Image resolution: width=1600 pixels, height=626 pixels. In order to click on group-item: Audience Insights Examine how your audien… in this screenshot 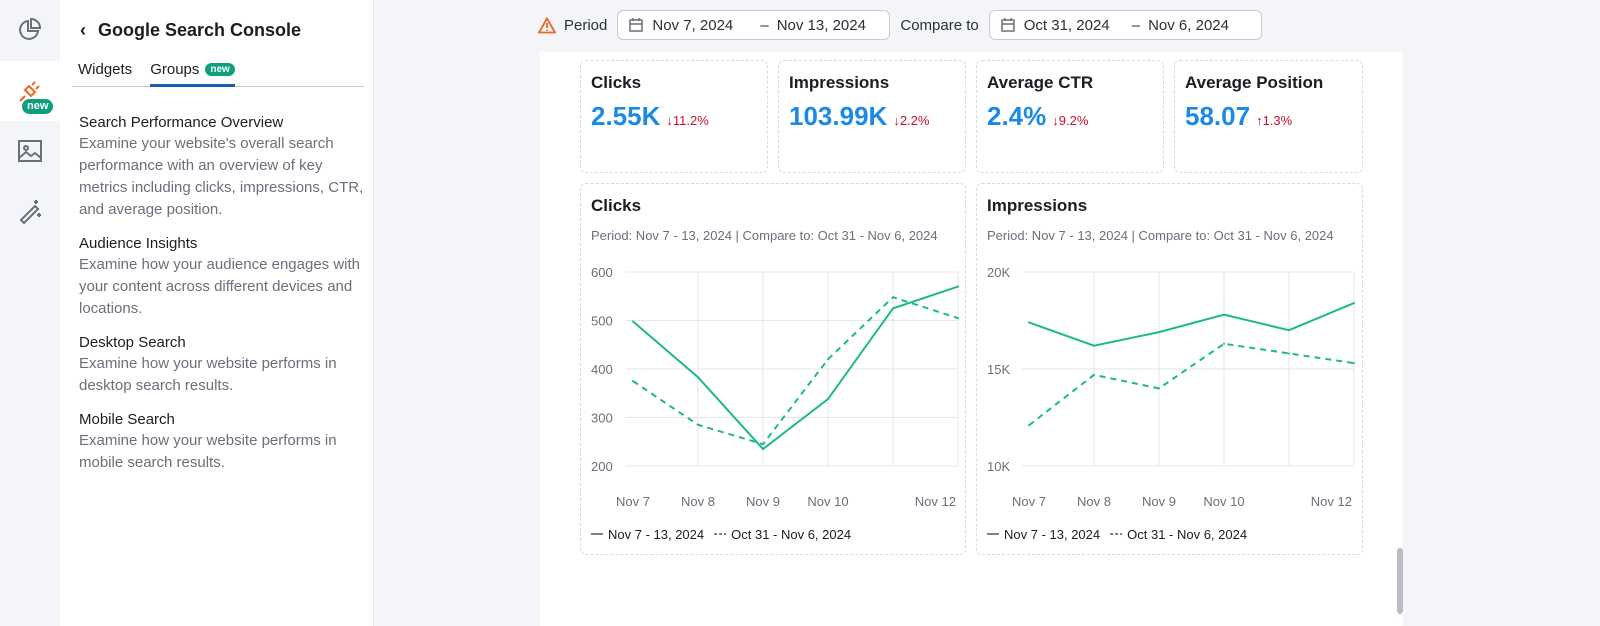, I will do `click(221, 276)`.